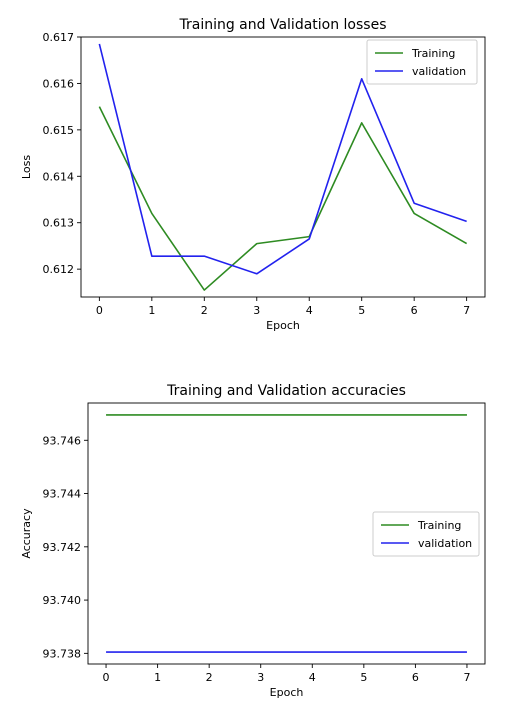  What do you see at coordinates (62, 600) in the screenshot?
I see `y-tick-label: 93.740` at bounding box center [62, 600].